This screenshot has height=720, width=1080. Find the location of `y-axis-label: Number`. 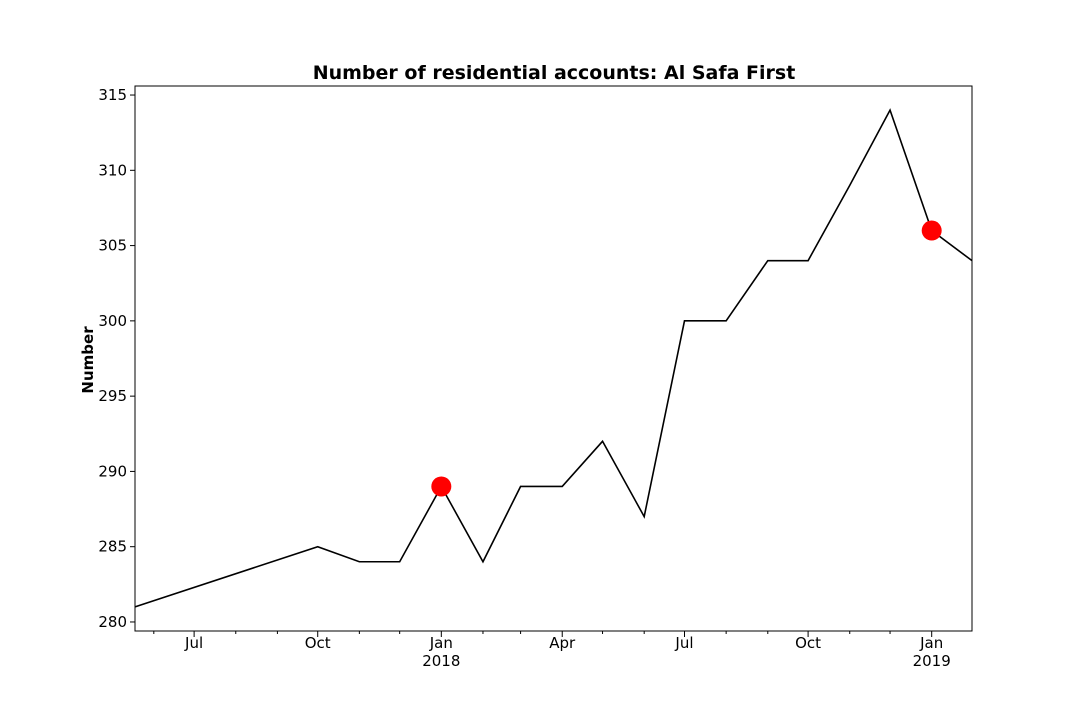

y-axis-label: Number is located at coordinates (88, 360).